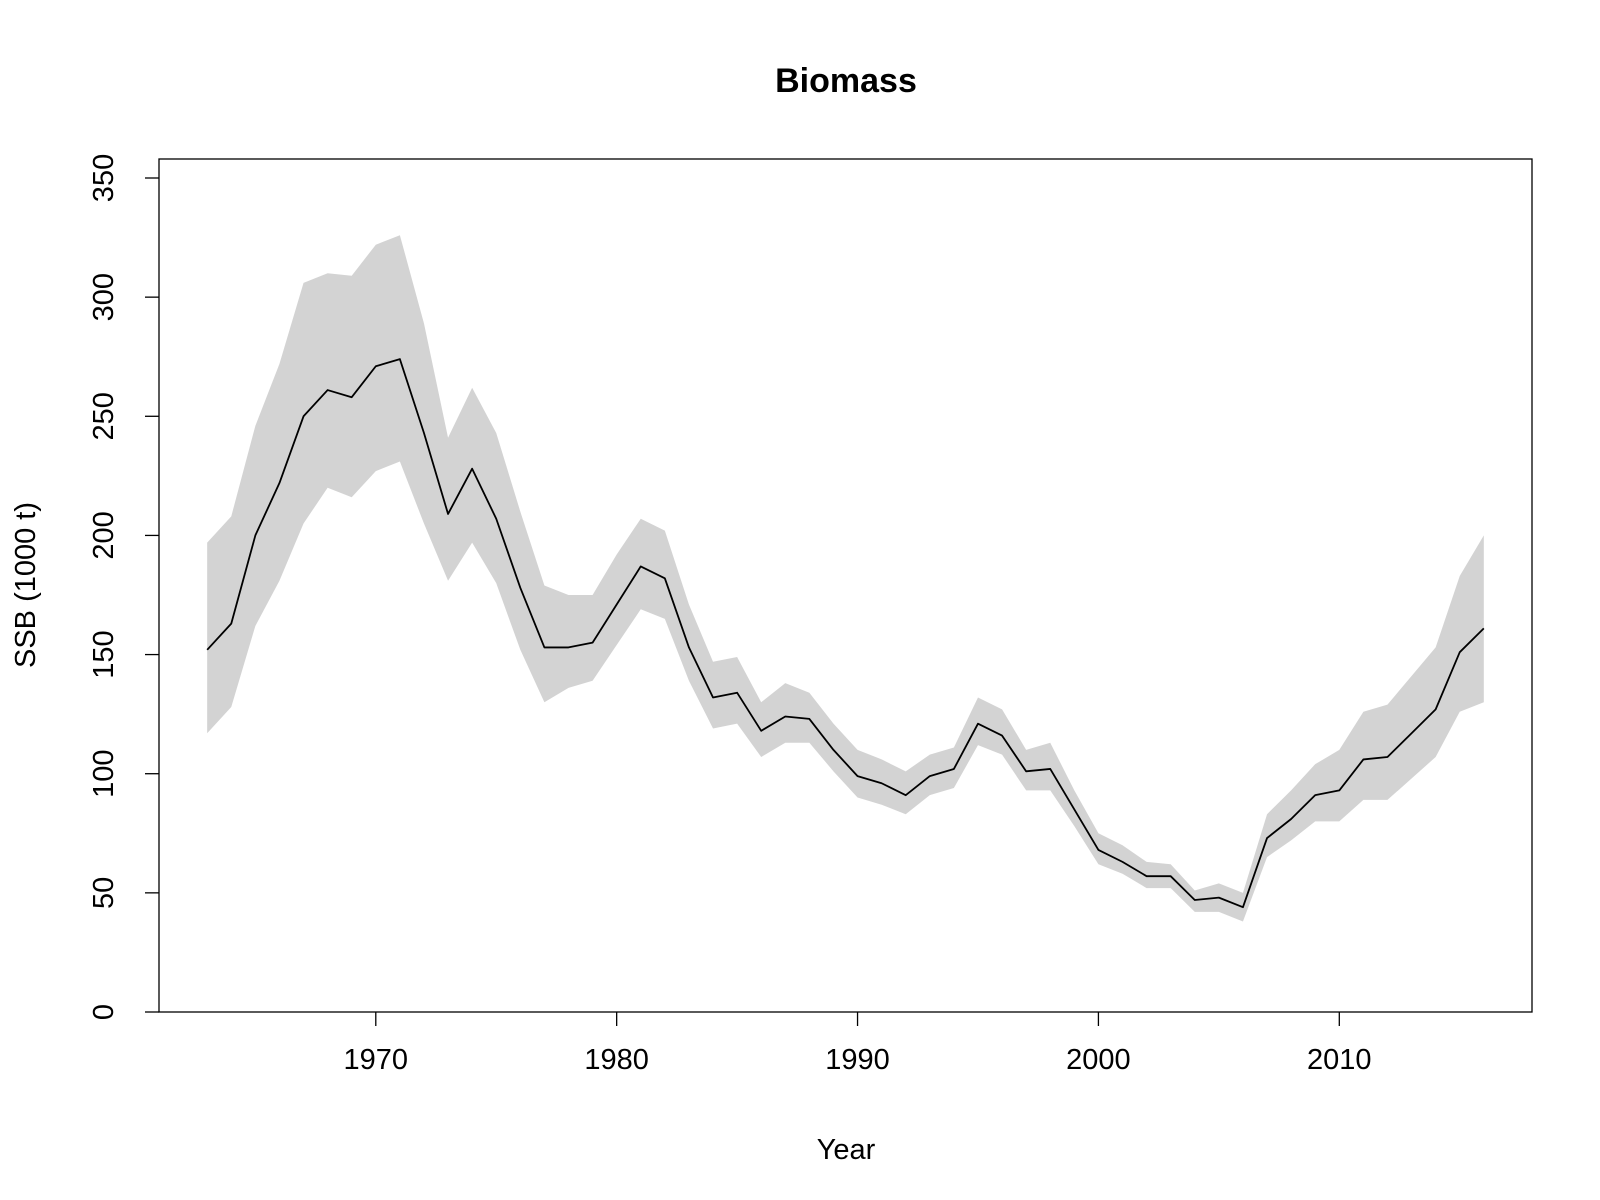 This screenshot has height=1200, width=1600. I want to click on y-axis-label: SSB (1000 t), so click(26, 585).